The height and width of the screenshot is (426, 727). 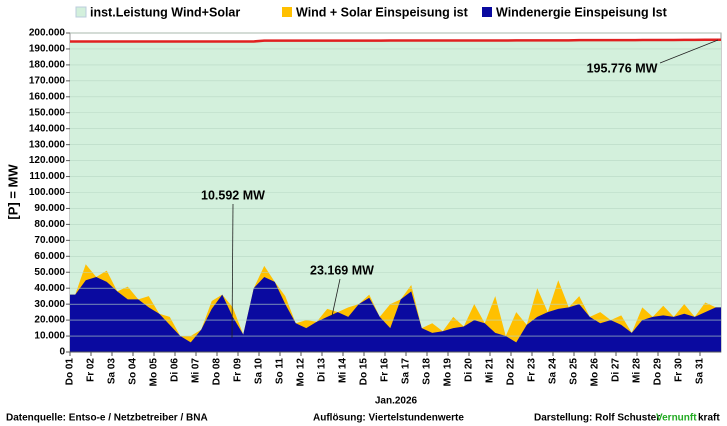 What do you see at coordinates (406, 371) in the screenshot?
I see `x-tick-label: Sa 17` at bounding box center [406, 371].